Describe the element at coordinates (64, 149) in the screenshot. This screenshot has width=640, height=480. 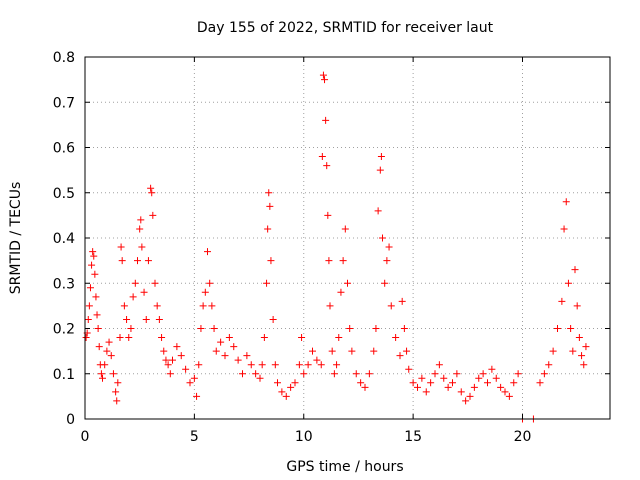
I see `y-tick-label: 0.6` at that location.